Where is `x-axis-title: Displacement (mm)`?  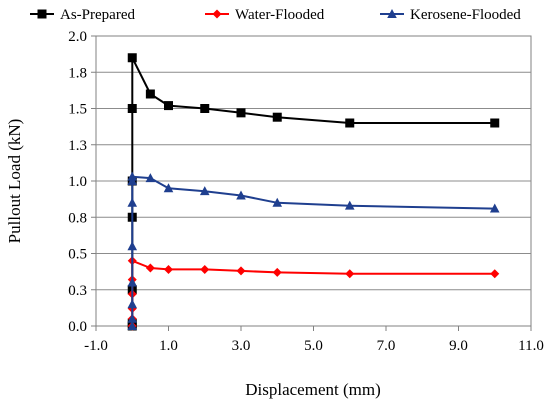
x-axis-title: Displacement (mm) is located at coordinates (313, 389).